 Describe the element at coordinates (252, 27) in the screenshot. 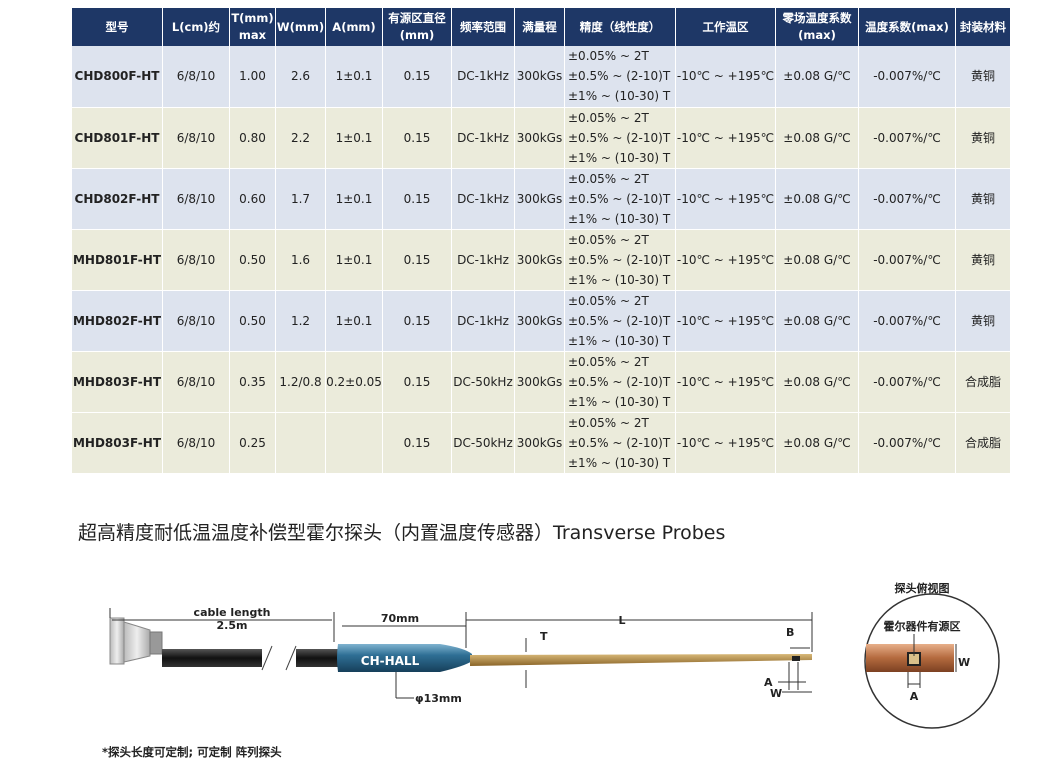

I see `header-cell: T(mm) max` at that location.